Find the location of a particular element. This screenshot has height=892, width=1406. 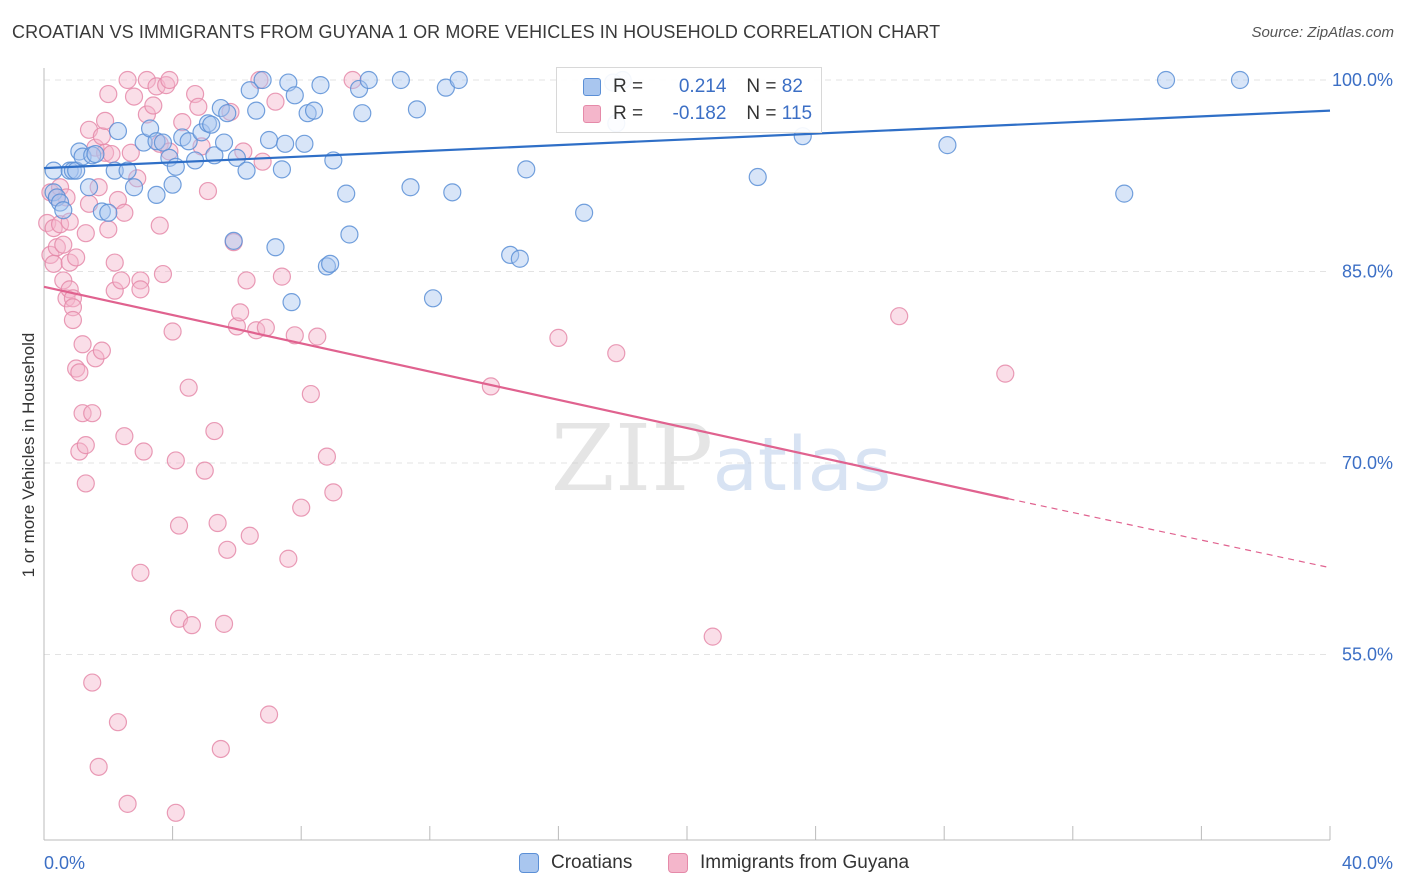

bottom-legend-label: Immigrants from Guyana is located at coordinates (805, 862).